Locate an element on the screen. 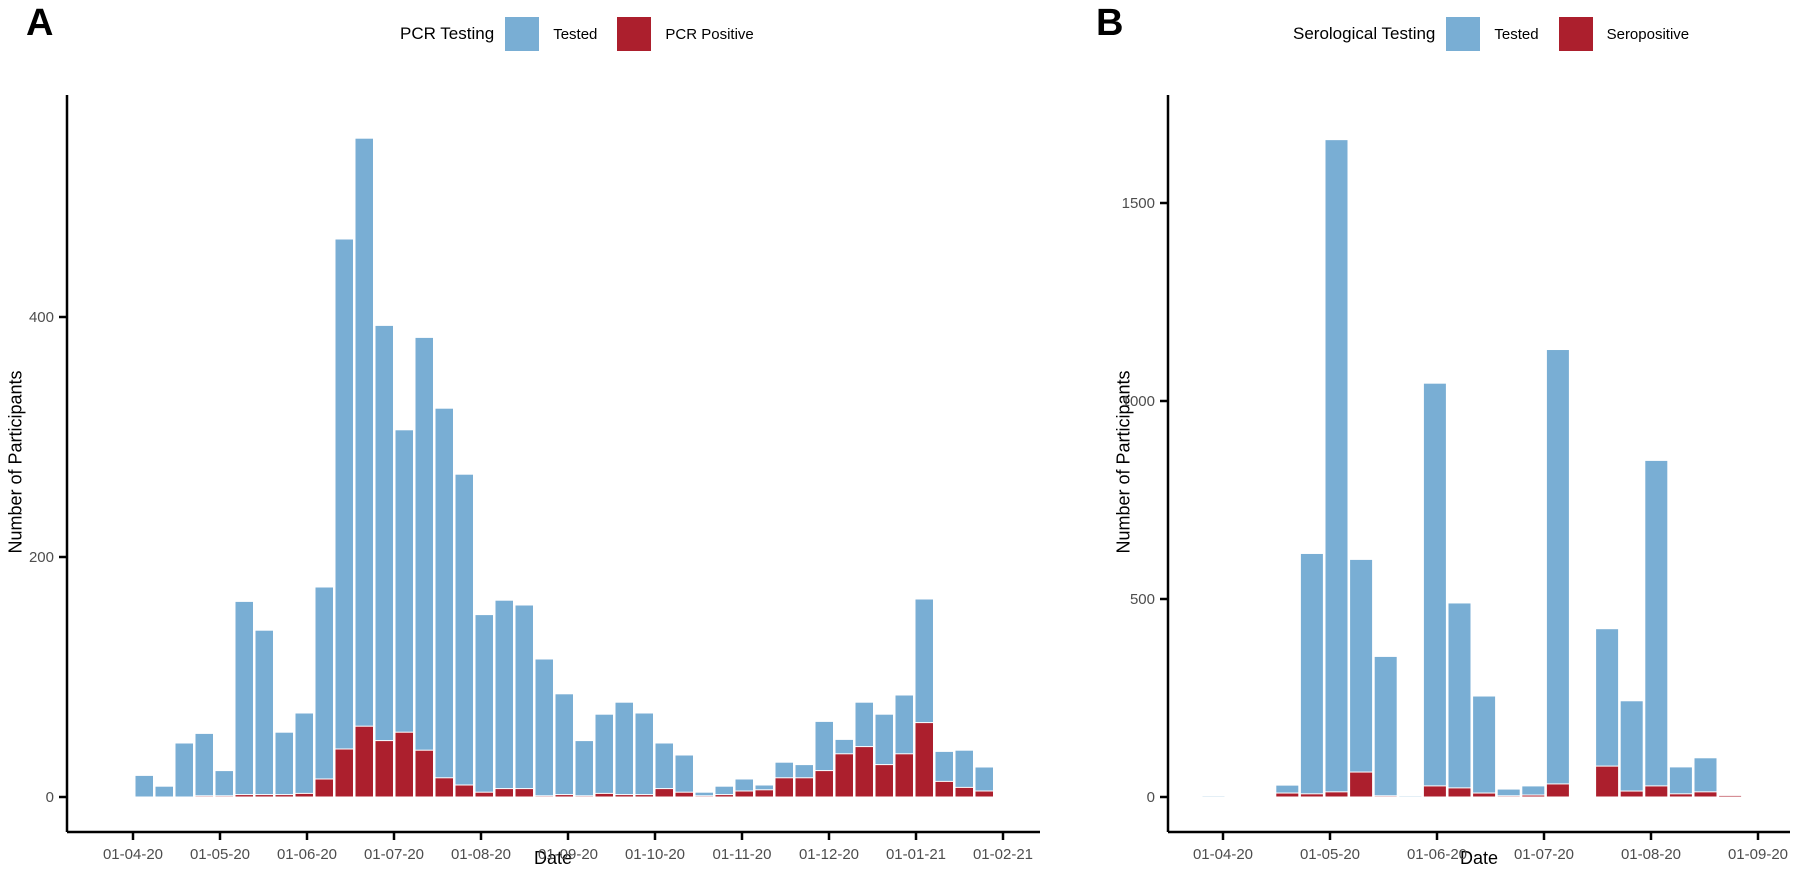 The height and width of the screenshot is (883, 1800). y-tick-label-A: 0 is located at coordinates (50, 797).